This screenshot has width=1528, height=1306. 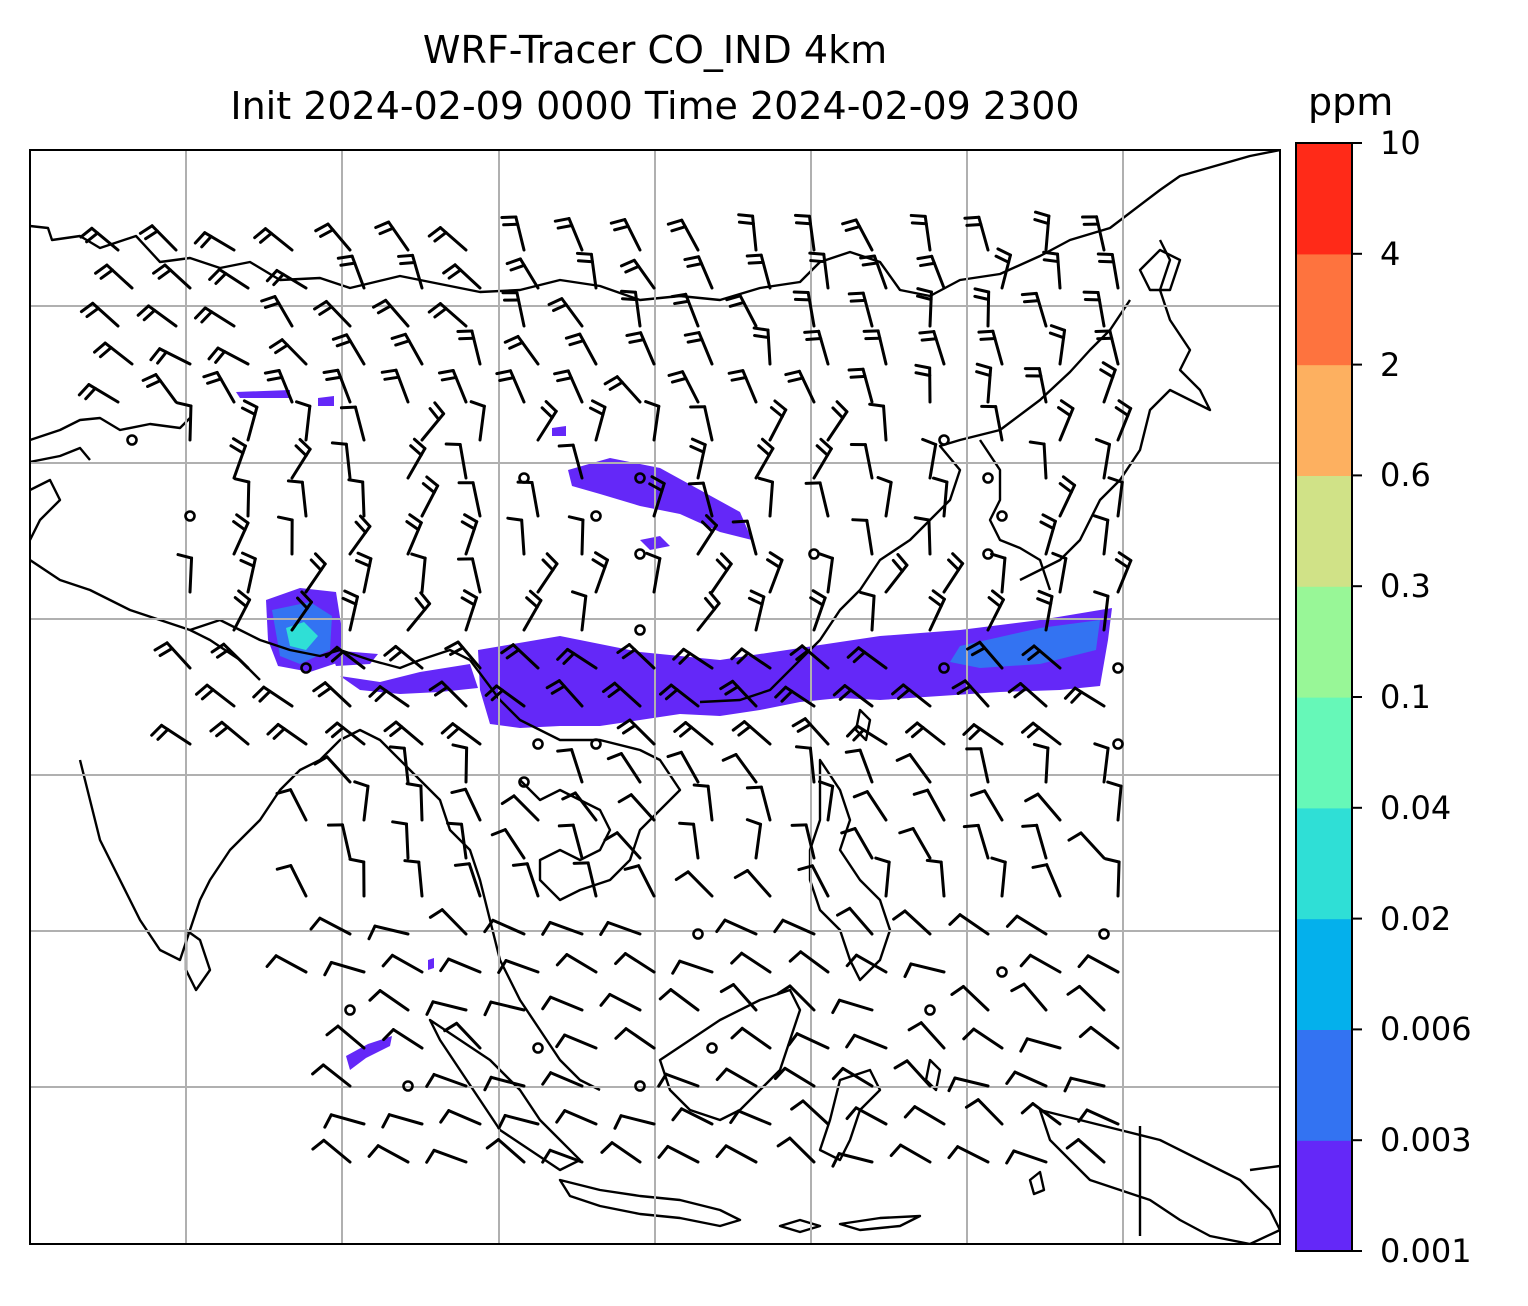 I want to click on colorbar-tick-label: 0.04, so click(x=1416, y=807).